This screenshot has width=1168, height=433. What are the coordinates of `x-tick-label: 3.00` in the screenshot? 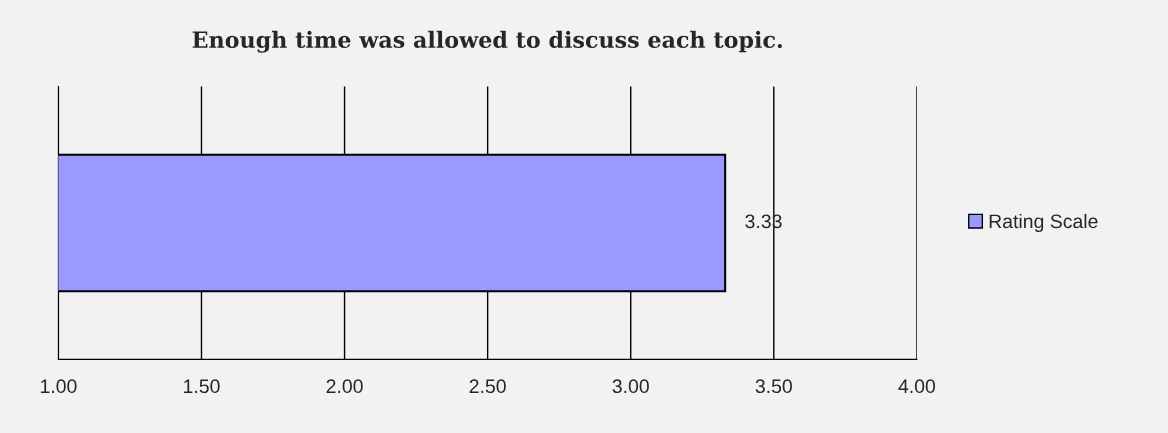 It's located at (630, 386).